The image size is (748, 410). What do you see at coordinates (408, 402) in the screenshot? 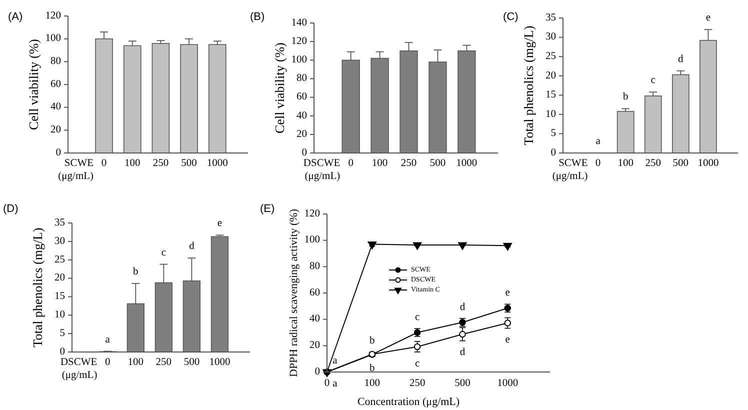
I see `x-axis-title: Concentration (μg/mL)` at bounding box center [408, 402].